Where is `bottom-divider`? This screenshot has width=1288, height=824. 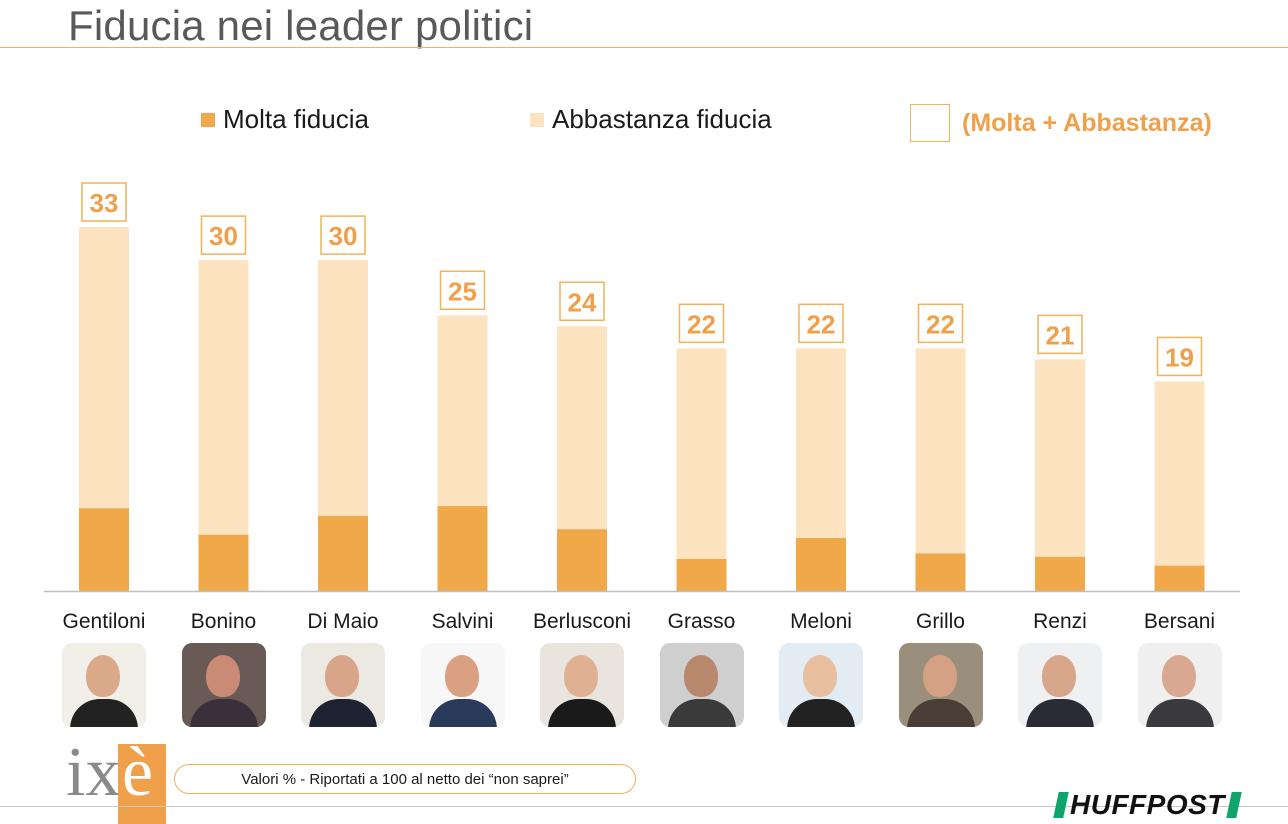 bottom-divider is located at coordinates (644, 806).